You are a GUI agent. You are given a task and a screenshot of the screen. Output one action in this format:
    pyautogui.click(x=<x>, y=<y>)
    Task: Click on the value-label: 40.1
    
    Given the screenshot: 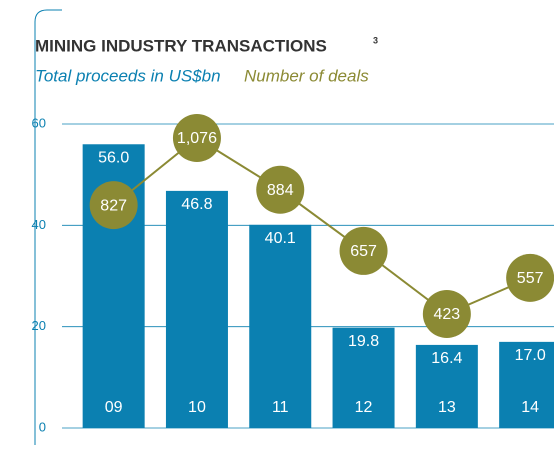 What is the action you would take?
    pyautogui.click(x=280, y=238)
    